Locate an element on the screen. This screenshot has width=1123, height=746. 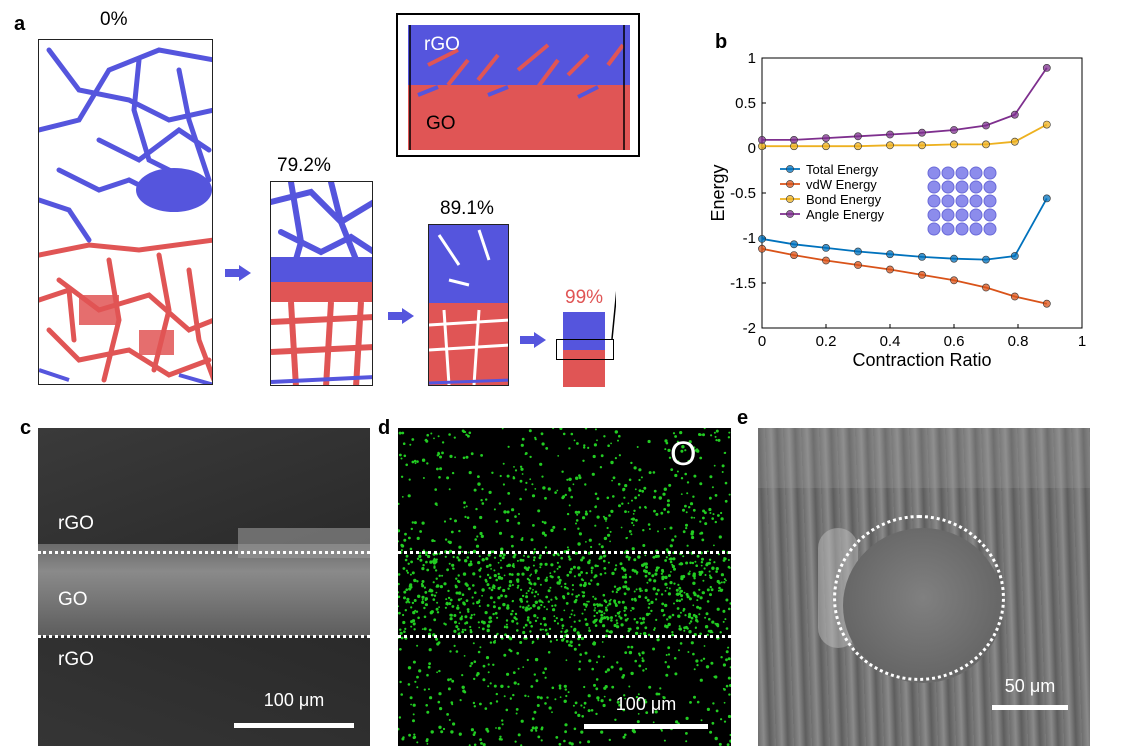
snapshot-89-structure is located at coordinates (468, 305).